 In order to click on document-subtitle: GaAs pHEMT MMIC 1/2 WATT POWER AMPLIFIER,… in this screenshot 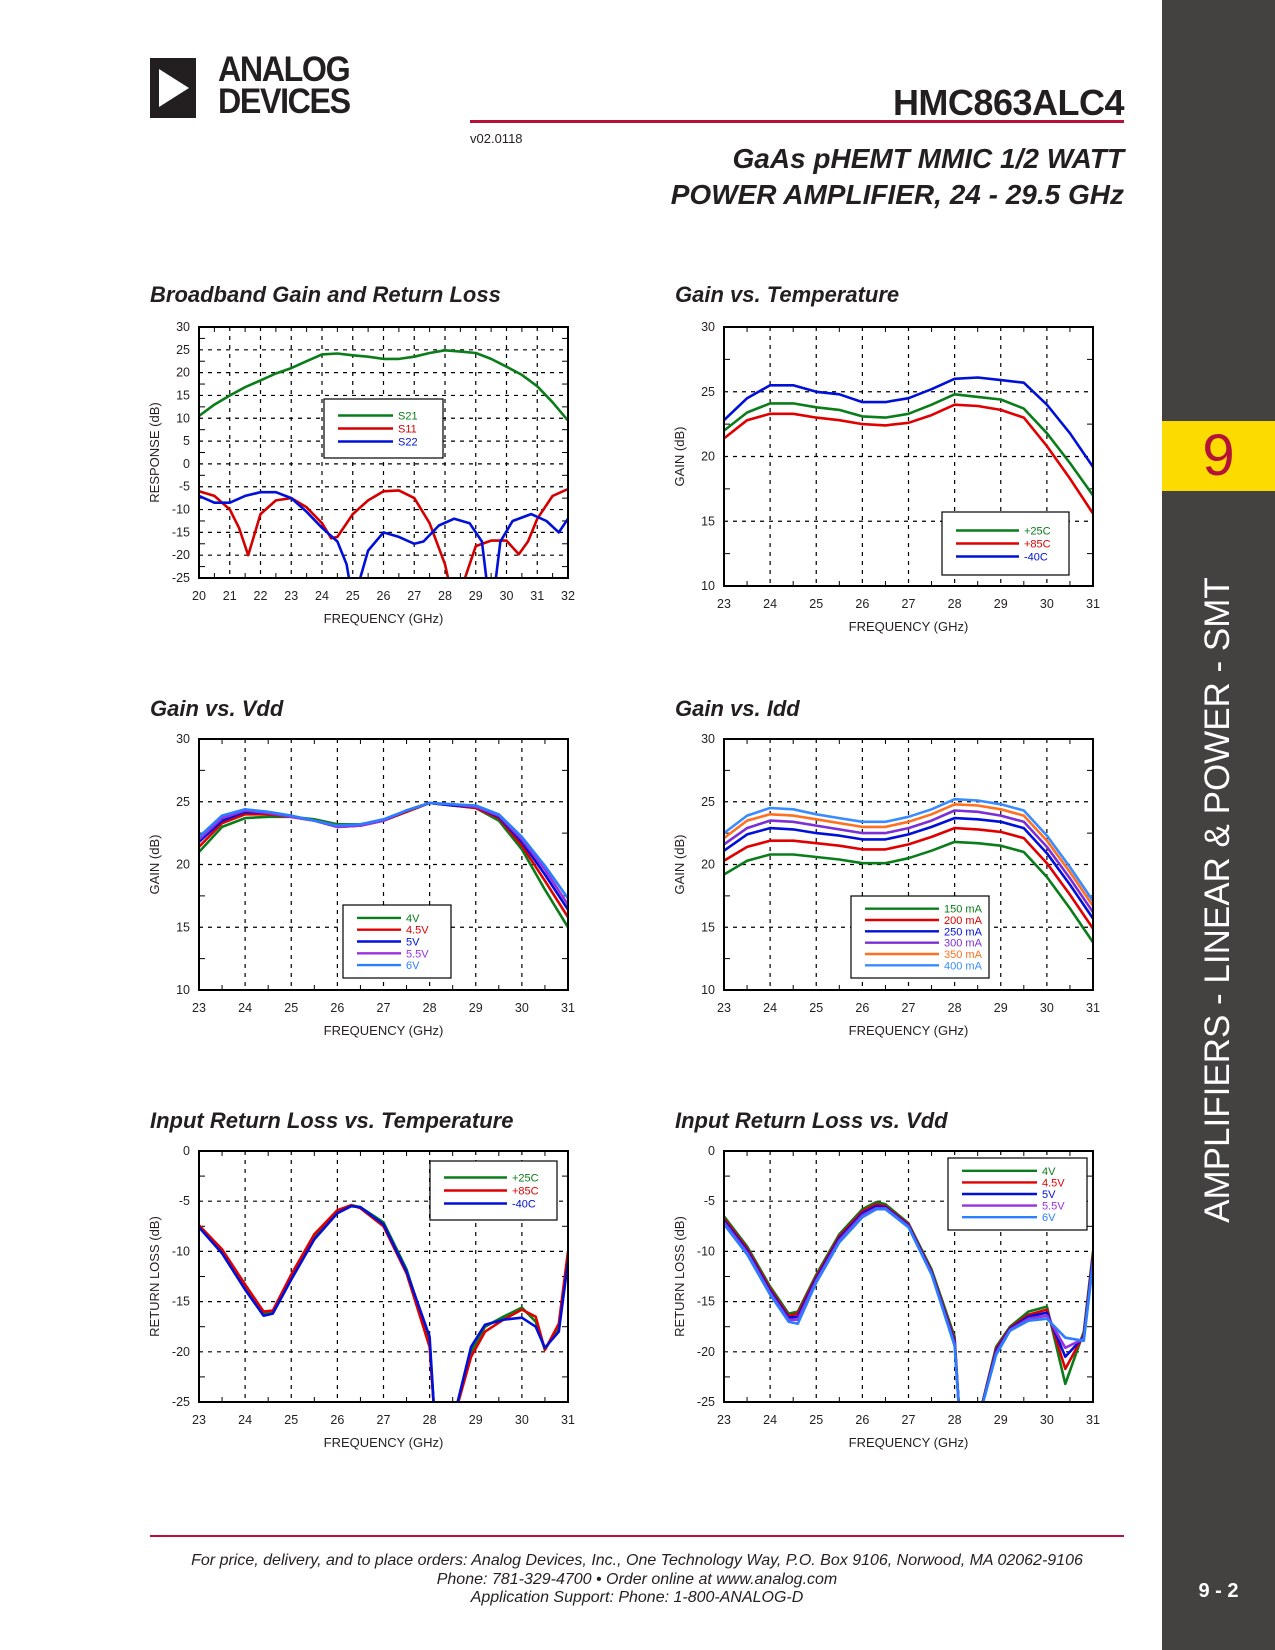, I will do `click(897, 177)`.